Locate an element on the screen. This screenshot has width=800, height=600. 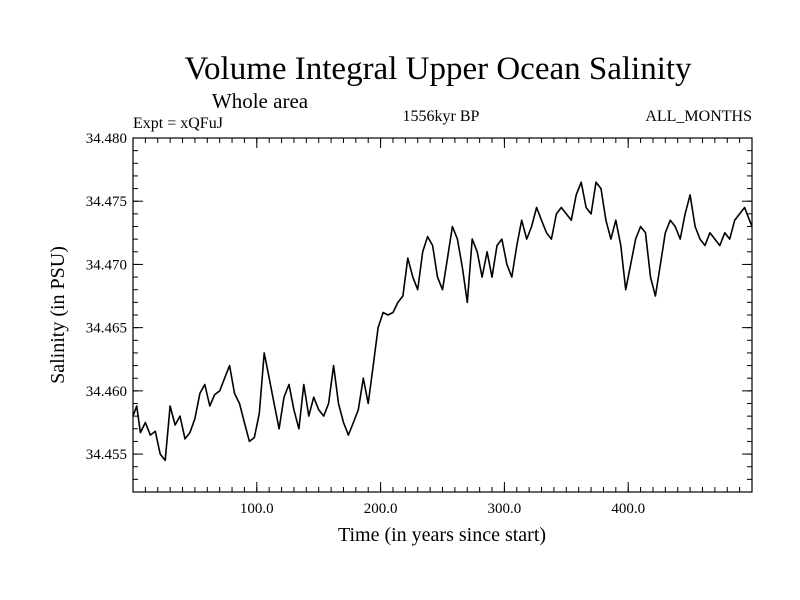
y-tick-label: 34.475 is located at coordinates (106, 202).